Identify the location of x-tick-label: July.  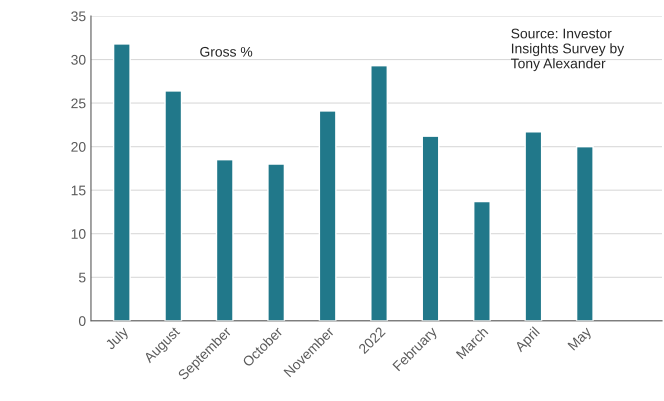
(117, 339).